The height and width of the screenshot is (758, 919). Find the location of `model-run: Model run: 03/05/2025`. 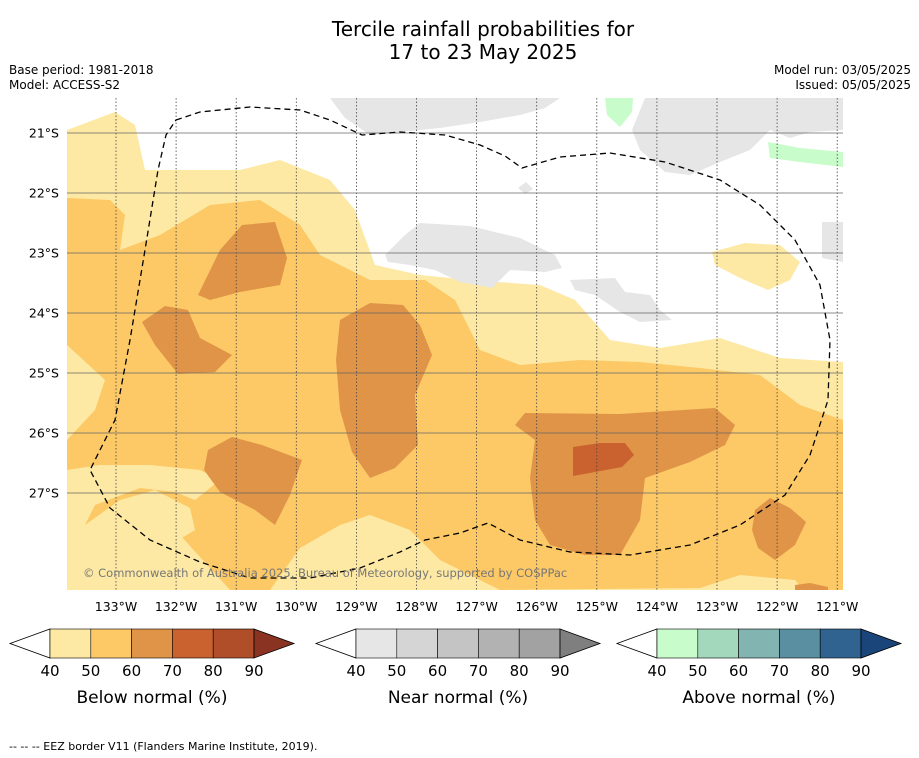

model-run: Model run: 03/05/2025 is located at coordinates (842, 70).